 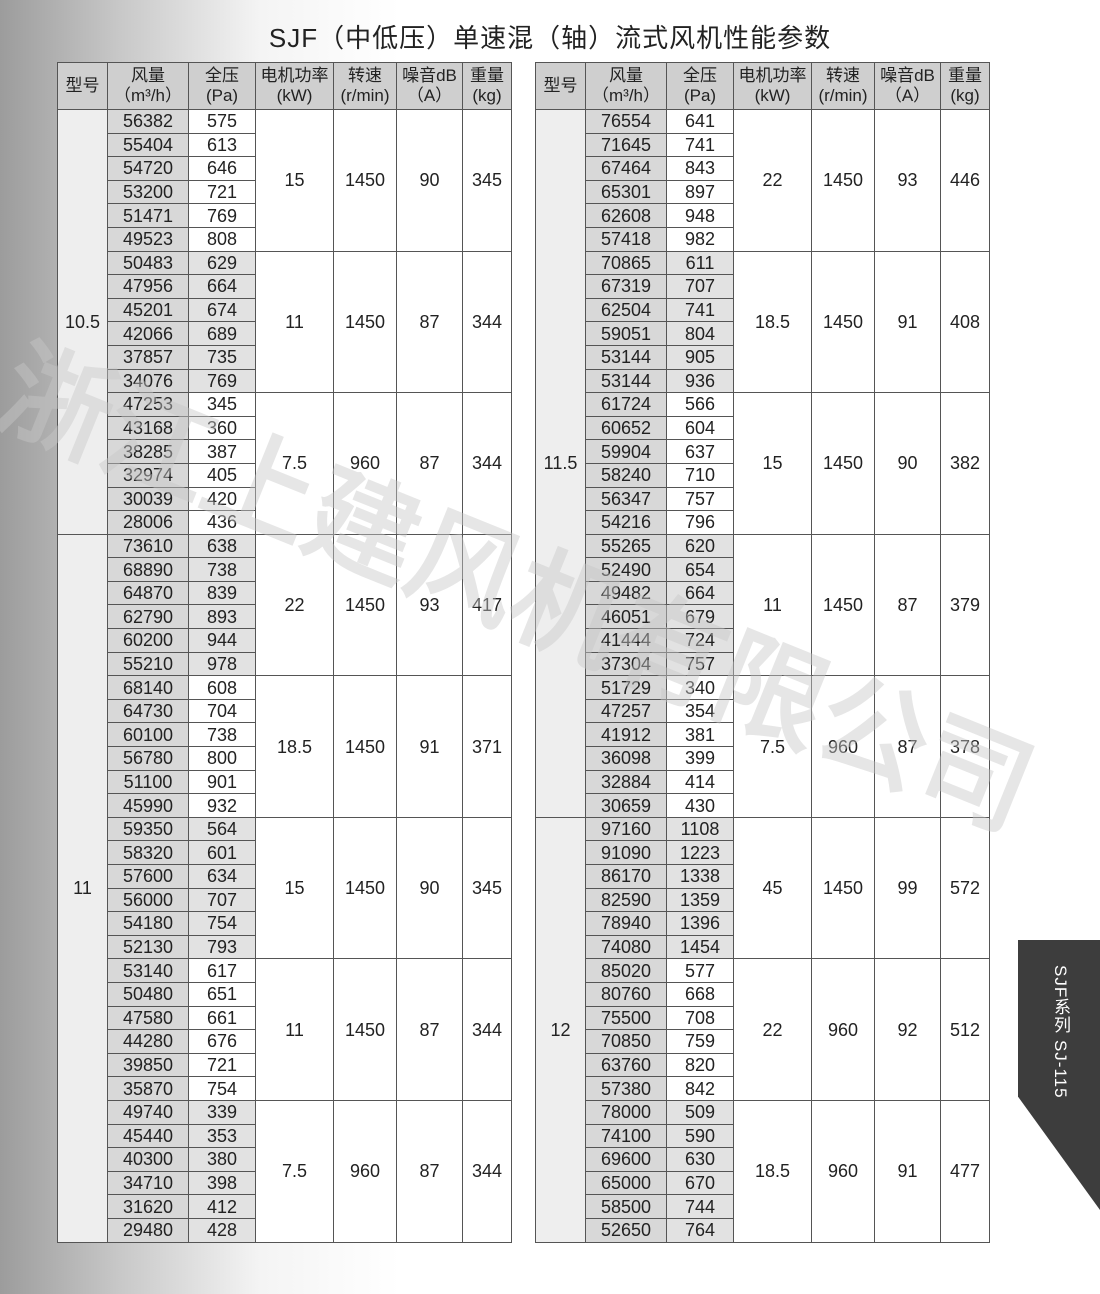 What do you see at coordinates (700, 1159) in the screenshot?
I see `pressure-cell: 630` at bounding box center [700, 1159].